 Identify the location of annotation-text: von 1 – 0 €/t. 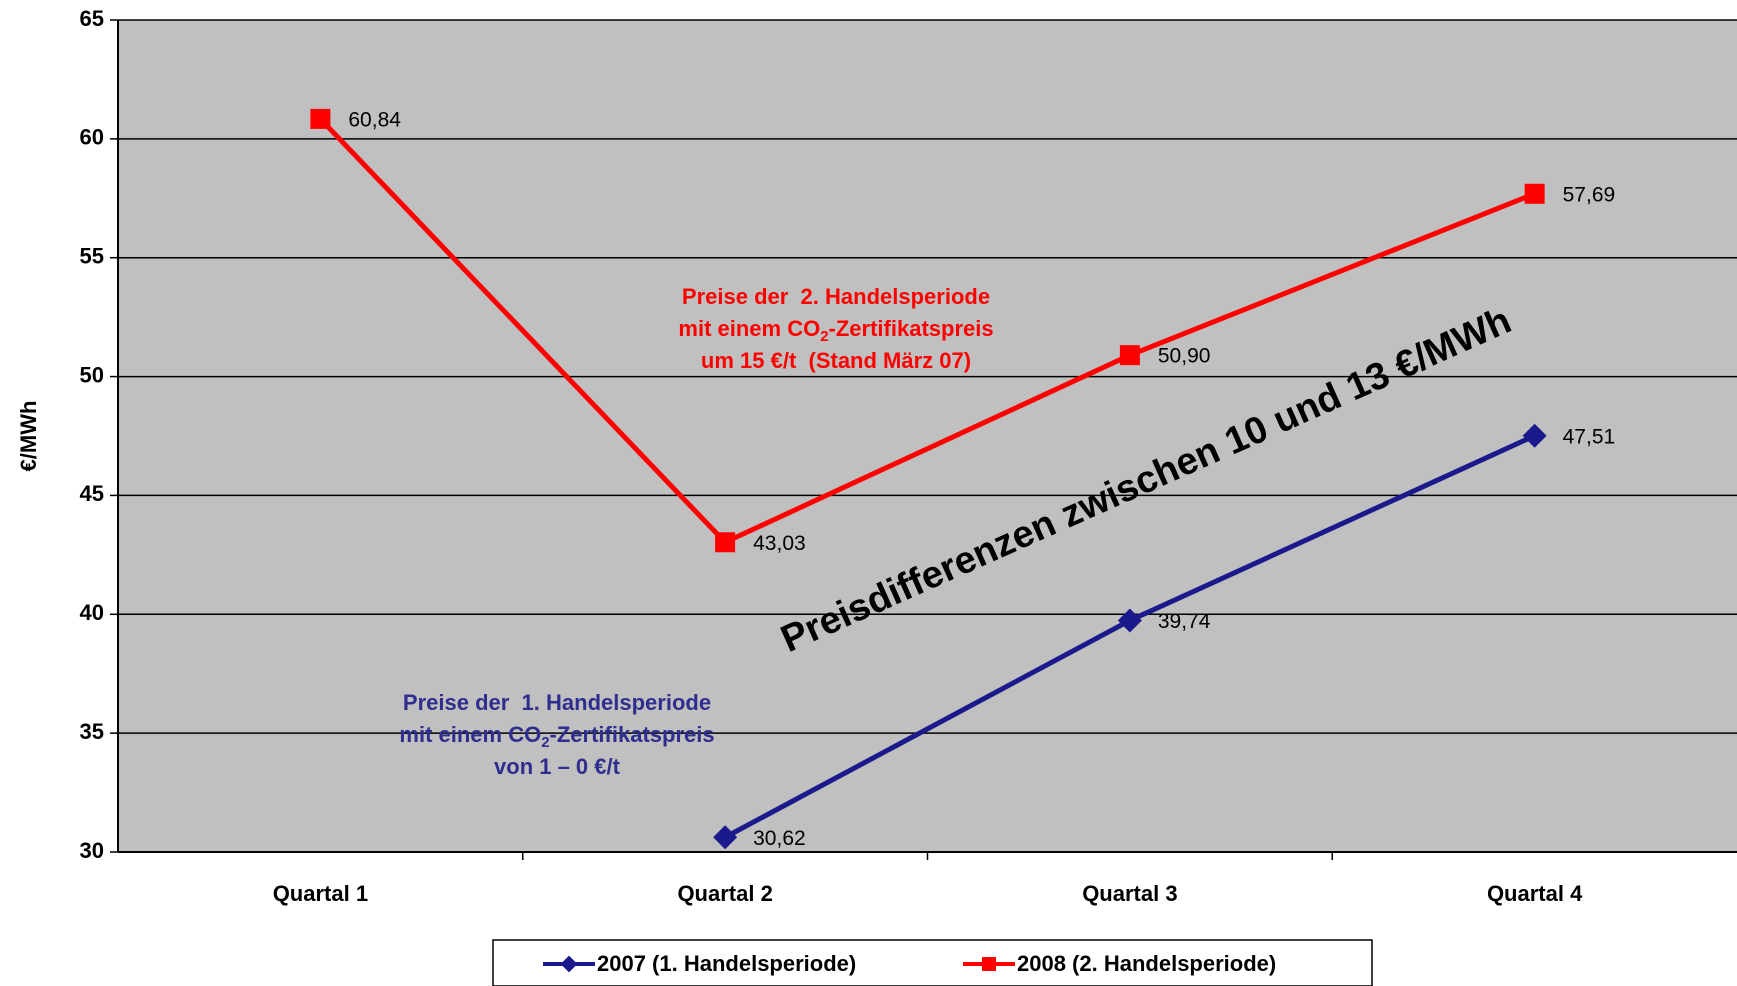
(557, 766).